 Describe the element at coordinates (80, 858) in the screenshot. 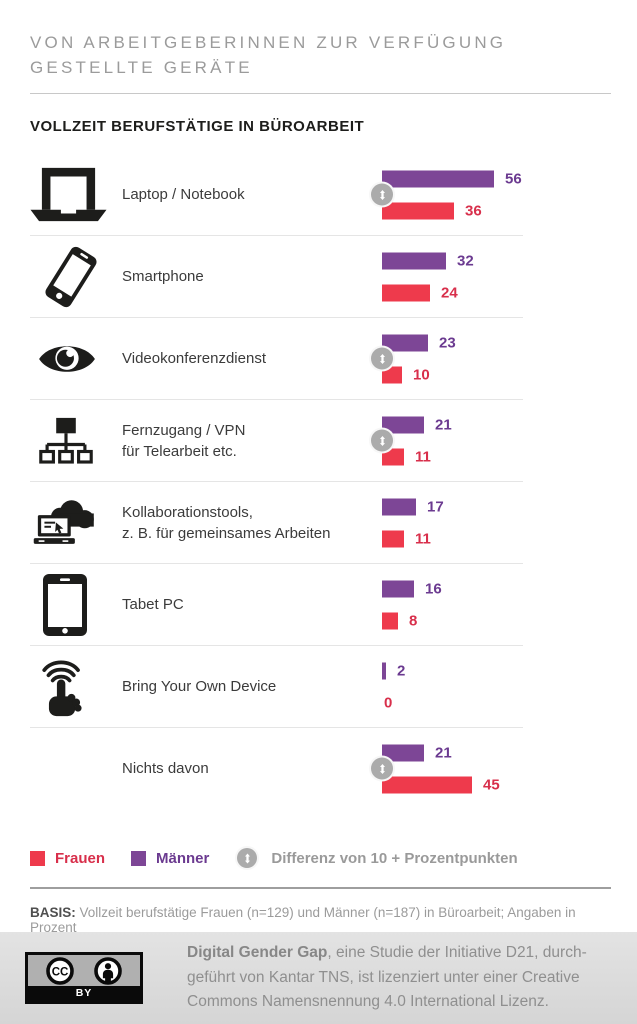

I see `legend-frauen-label: Frauen` at that location.